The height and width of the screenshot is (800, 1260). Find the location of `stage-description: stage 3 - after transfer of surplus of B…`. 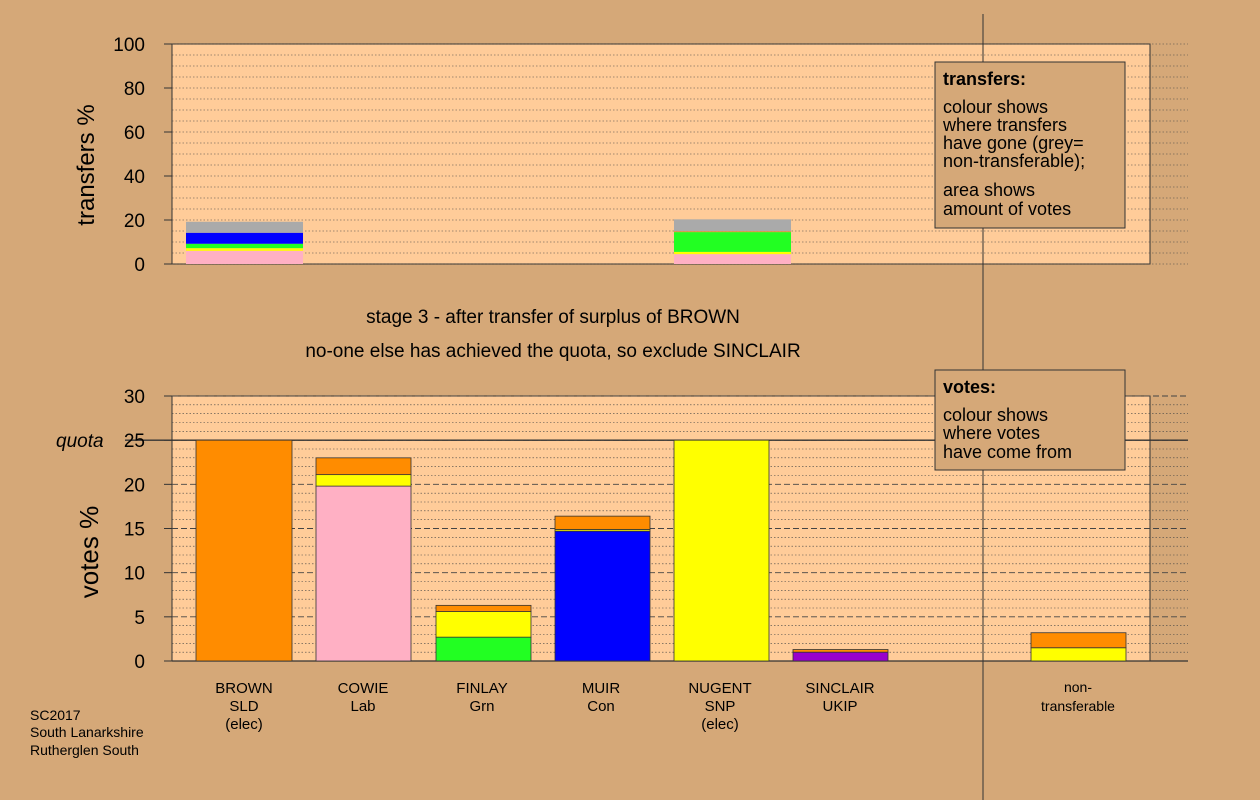

stage-description: stage 3 - after transfer of surplus of B… is located at coordinates (553, 317).